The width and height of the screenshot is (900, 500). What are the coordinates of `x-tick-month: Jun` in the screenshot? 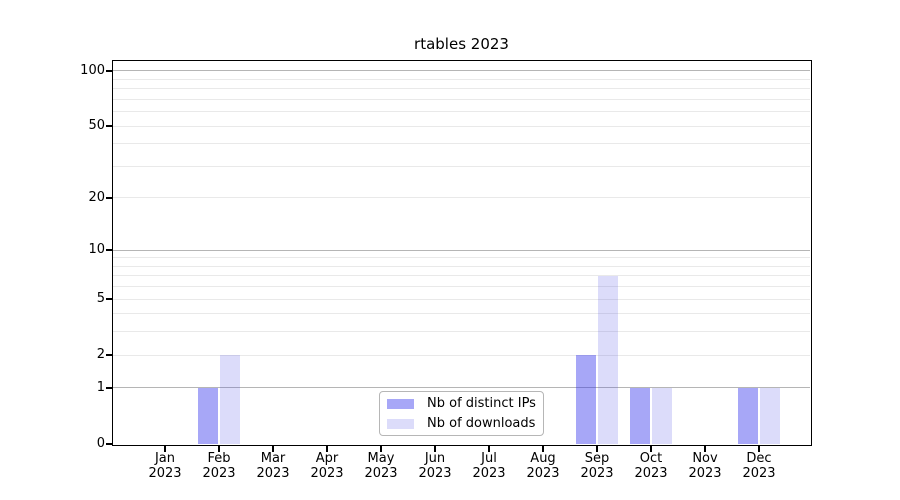 It's located at (435, 458).